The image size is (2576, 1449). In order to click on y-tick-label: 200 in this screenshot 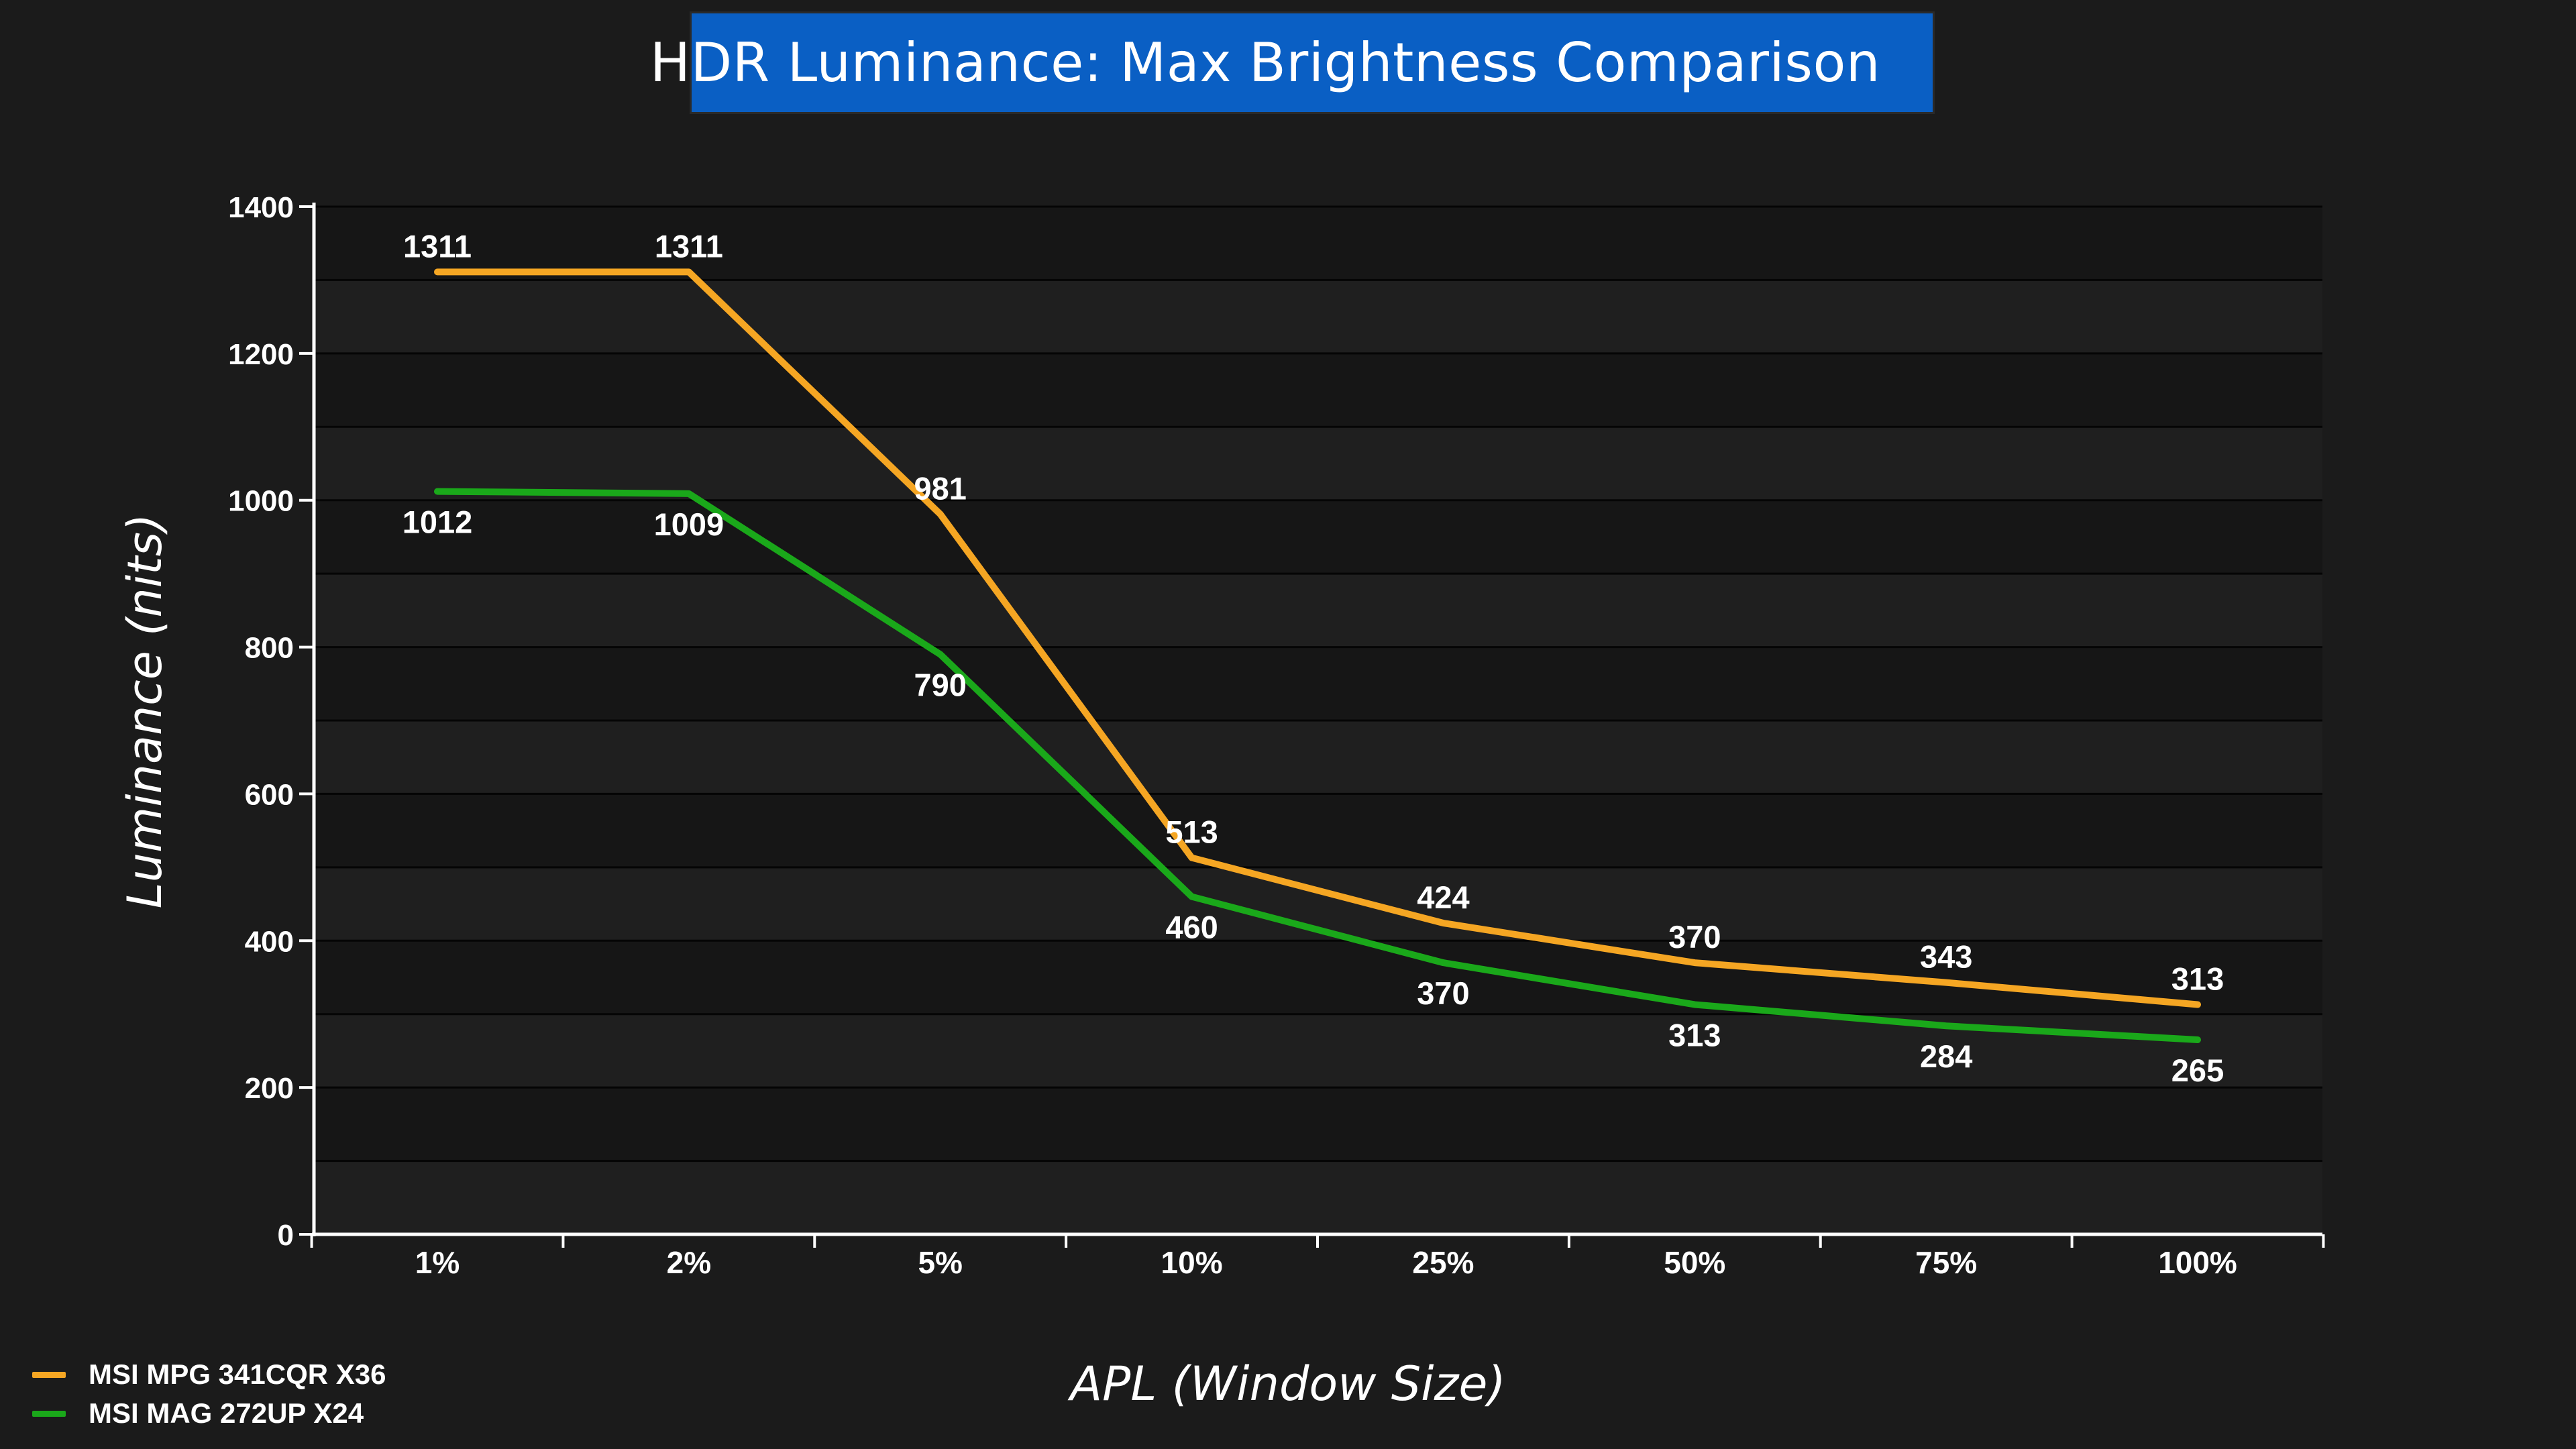, I will do `click(269, 1088)`.